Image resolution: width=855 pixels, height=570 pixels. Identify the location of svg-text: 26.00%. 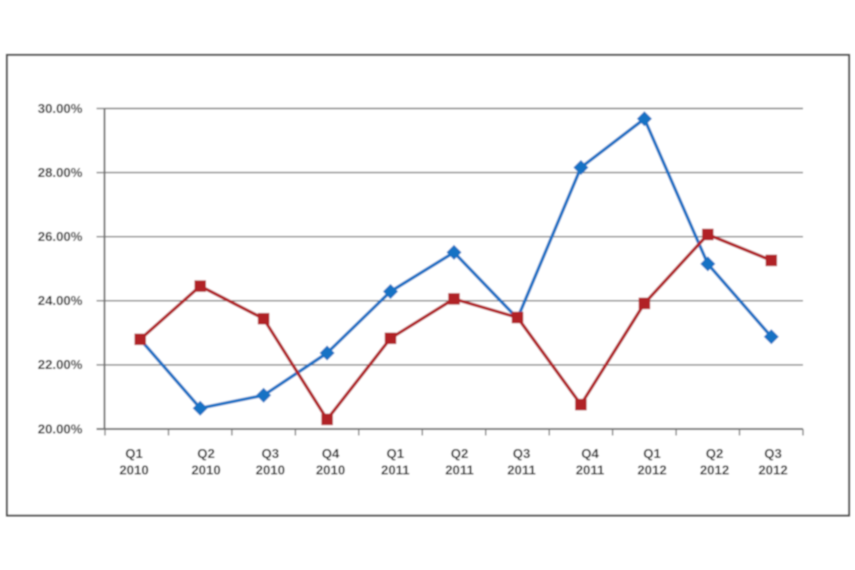
(60, 236).